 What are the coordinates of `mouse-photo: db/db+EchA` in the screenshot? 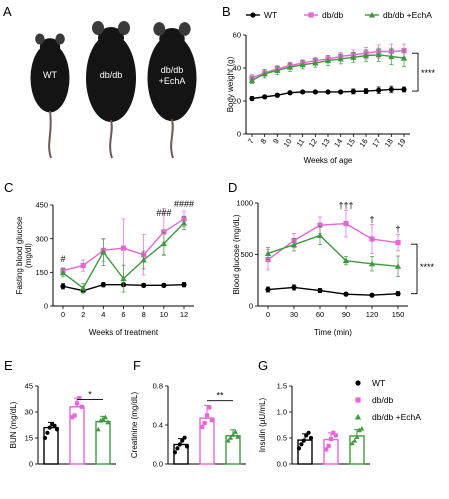 It's located at (172, 90).